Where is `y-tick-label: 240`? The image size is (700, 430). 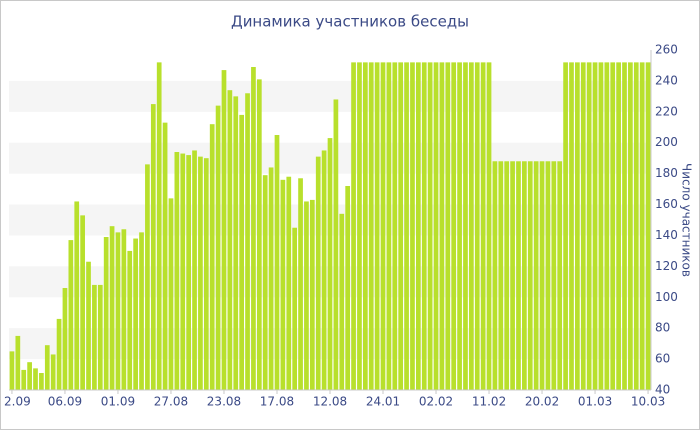 y-tick-label: 240 is located at coordinates (666, 80).